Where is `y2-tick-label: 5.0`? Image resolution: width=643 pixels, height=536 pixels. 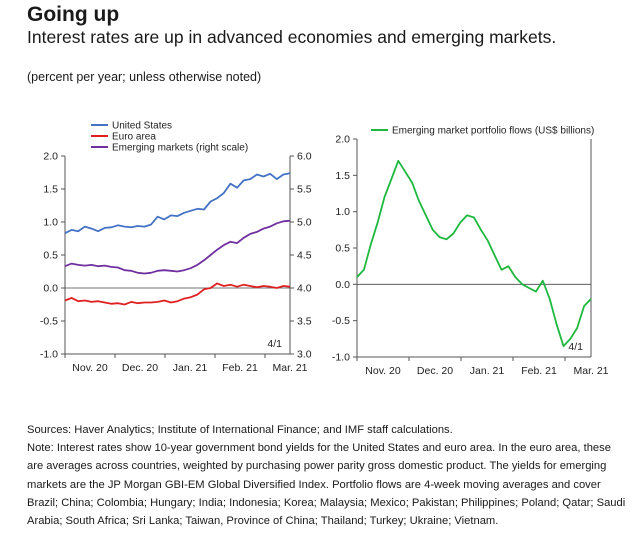
y2-tick-label: 5.0 is located at coordinates (304, 223).